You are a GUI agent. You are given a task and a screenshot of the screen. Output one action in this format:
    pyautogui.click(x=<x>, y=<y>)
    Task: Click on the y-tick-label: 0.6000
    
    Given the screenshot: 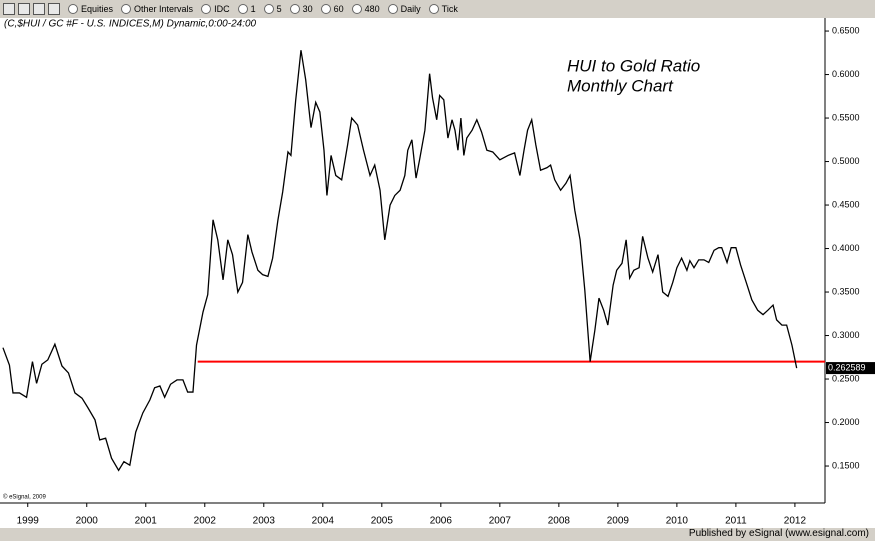 What is the action you would take?
    pyautogui.click(x=846, y=74)
    